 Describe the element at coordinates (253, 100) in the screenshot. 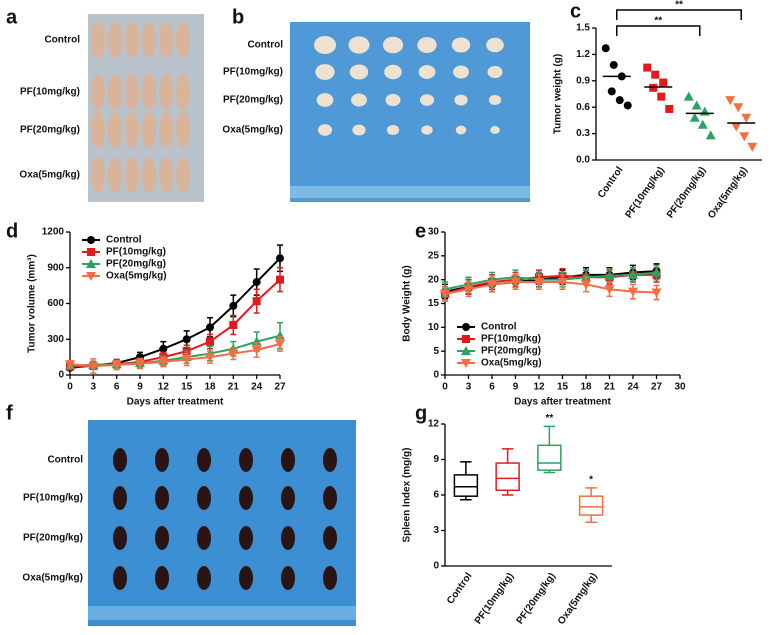

I see `row-label: PF(20mg/kg)` at that location.